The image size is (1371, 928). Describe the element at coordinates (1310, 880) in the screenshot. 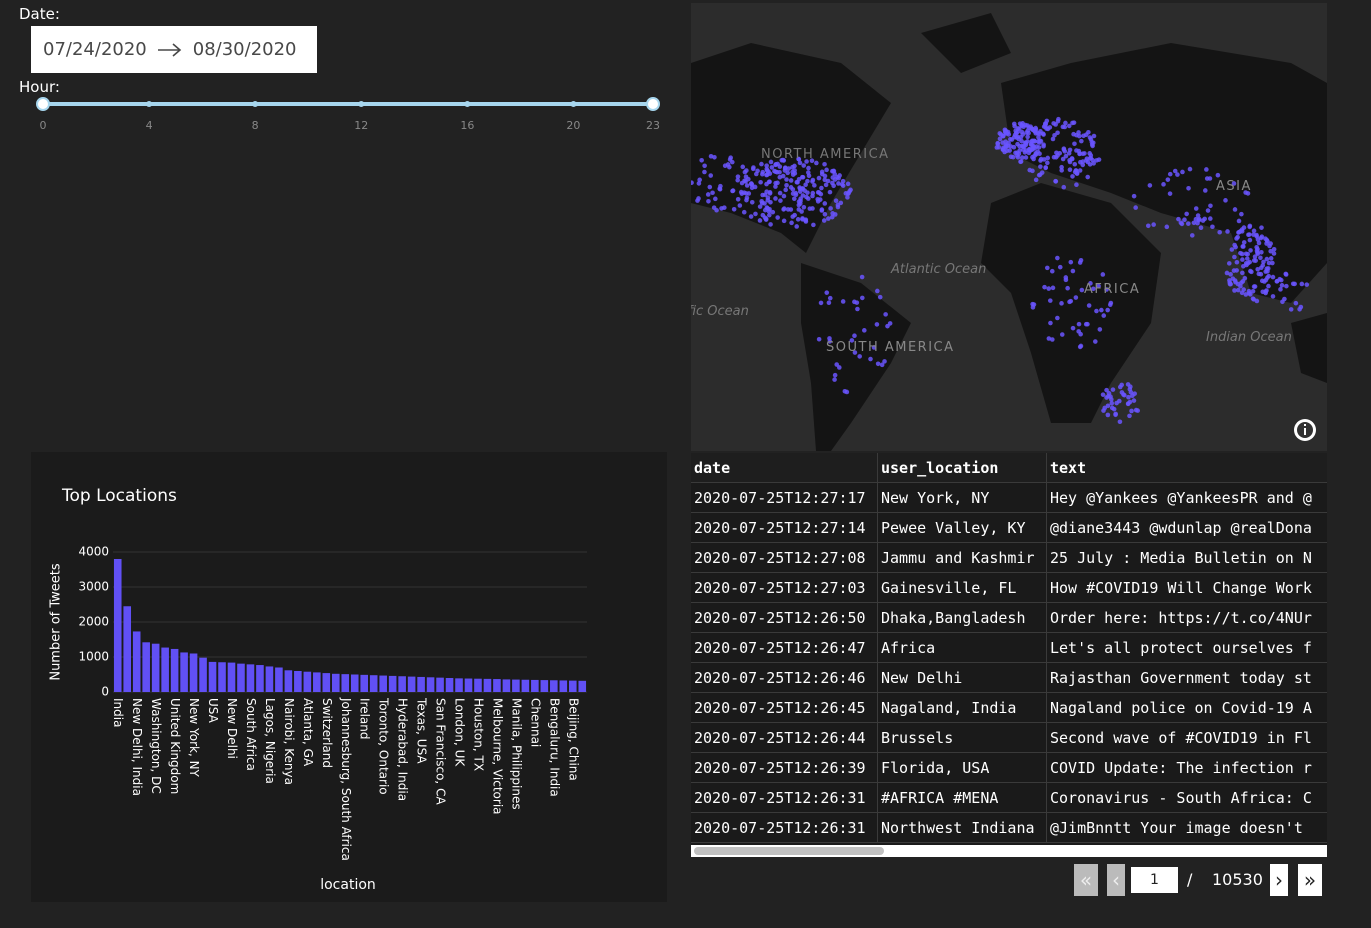

I see `last-page-button: »` at that location.